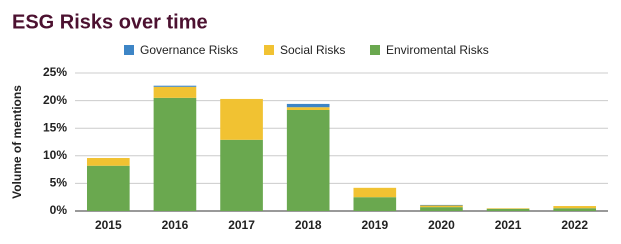  Describe the element at coordinates (55, 155) in the screenshot. I see `y-tick-label: 10%` at that location.